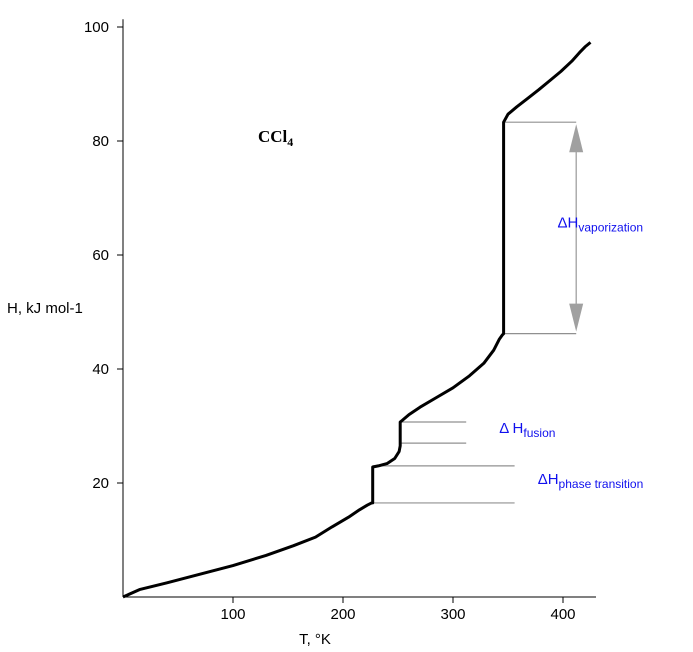 The width and height of the screenshot is (693, 652). What do you see at coordinates (100, 369) in the screenshot?
I see `y-tick-label: 40` at bounding box center [100, 369].